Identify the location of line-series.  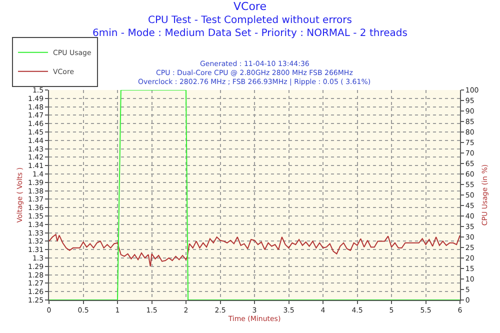
(254, 250).